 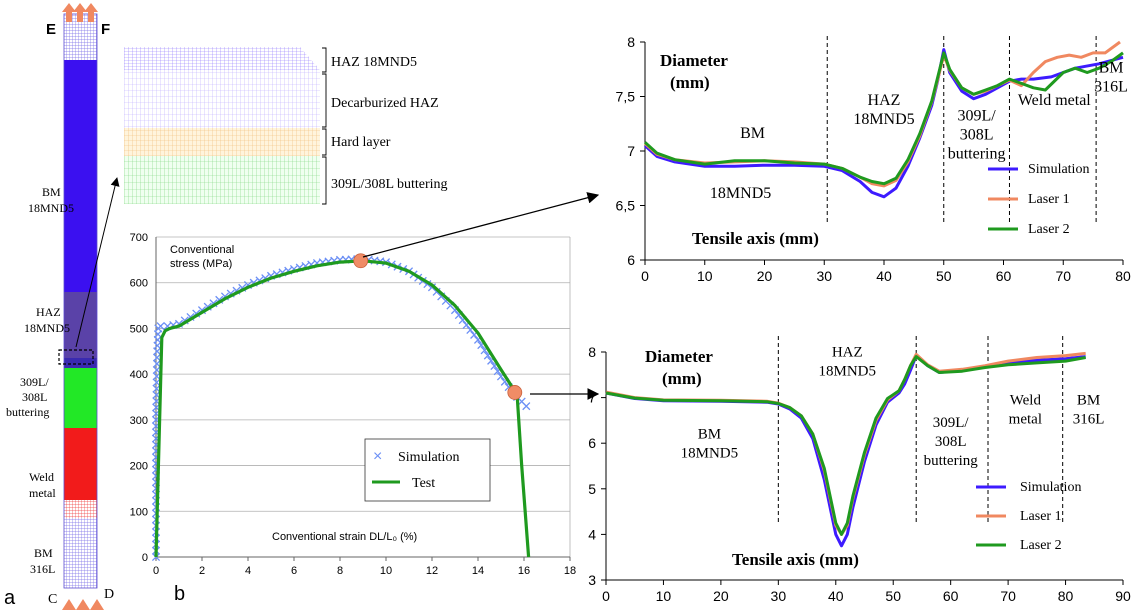 I want to click on zone-buttering, so click(x=80, y=398).